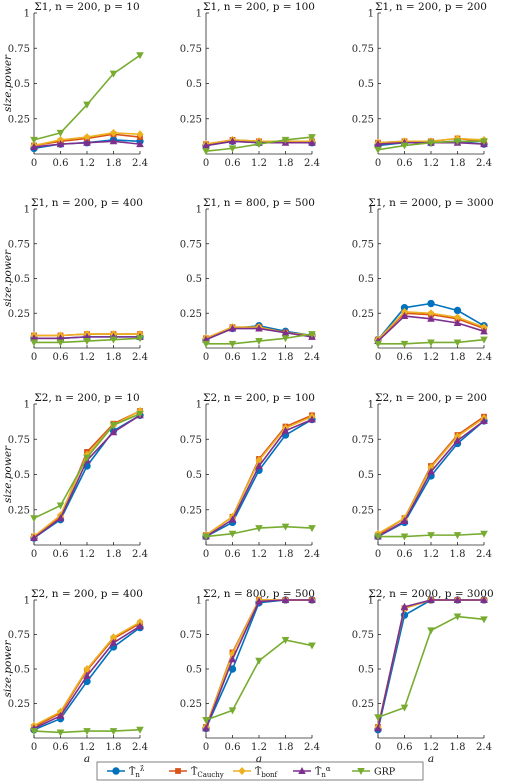  Describe the element at coordinates (259, 7) in the screenshot. I see `panel-title: Σ1, n = 200, p = 100` at that location.